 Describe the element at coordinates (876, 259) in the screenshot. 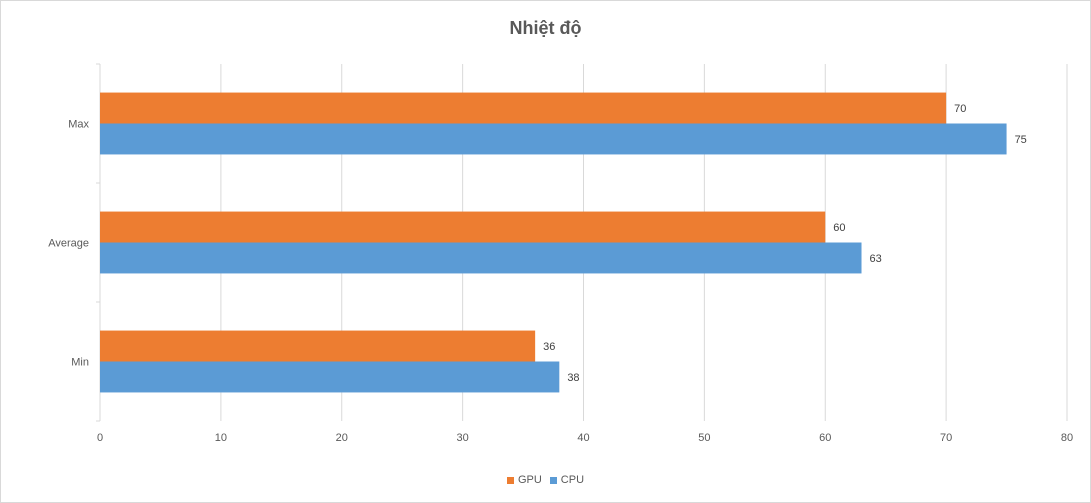

I see `data-label: 63` at that location.